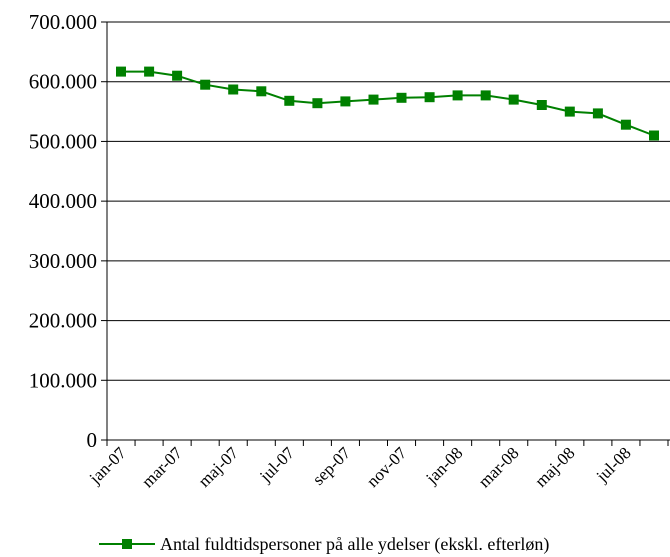 The height and width of the screenshot is (557, 670). Describe the element at coordinates (63, 380) in the screenshot. I see `y-tick-label: 100.000` at that location.